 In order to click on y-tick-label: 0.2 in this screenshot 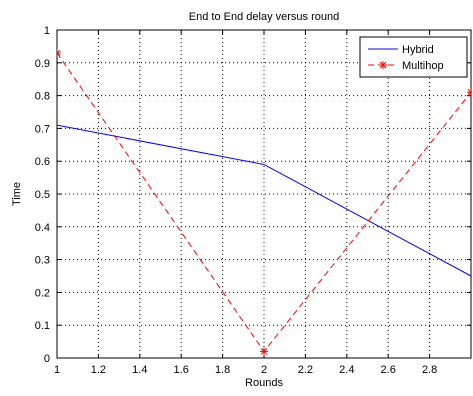, I will do `click(42, 293)`.